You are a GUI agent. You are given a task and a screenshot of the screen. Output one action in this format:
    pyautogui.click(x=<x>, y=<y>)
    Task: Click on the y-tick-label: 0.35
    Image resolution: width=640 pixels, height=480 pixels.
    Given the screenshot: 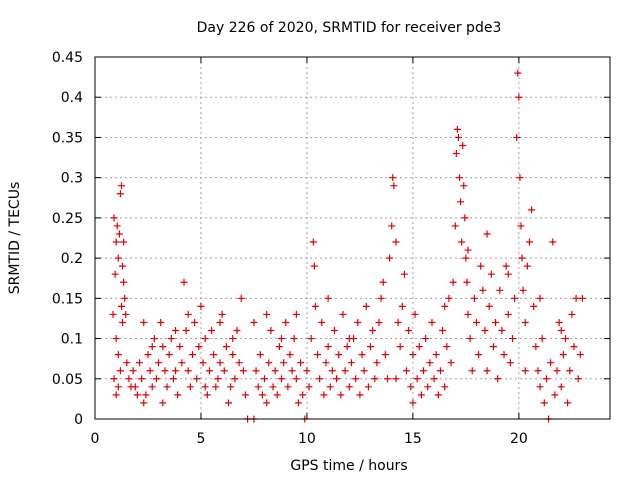 What is the action you would take?
    pyautogui.click(x=67, y=138)
    